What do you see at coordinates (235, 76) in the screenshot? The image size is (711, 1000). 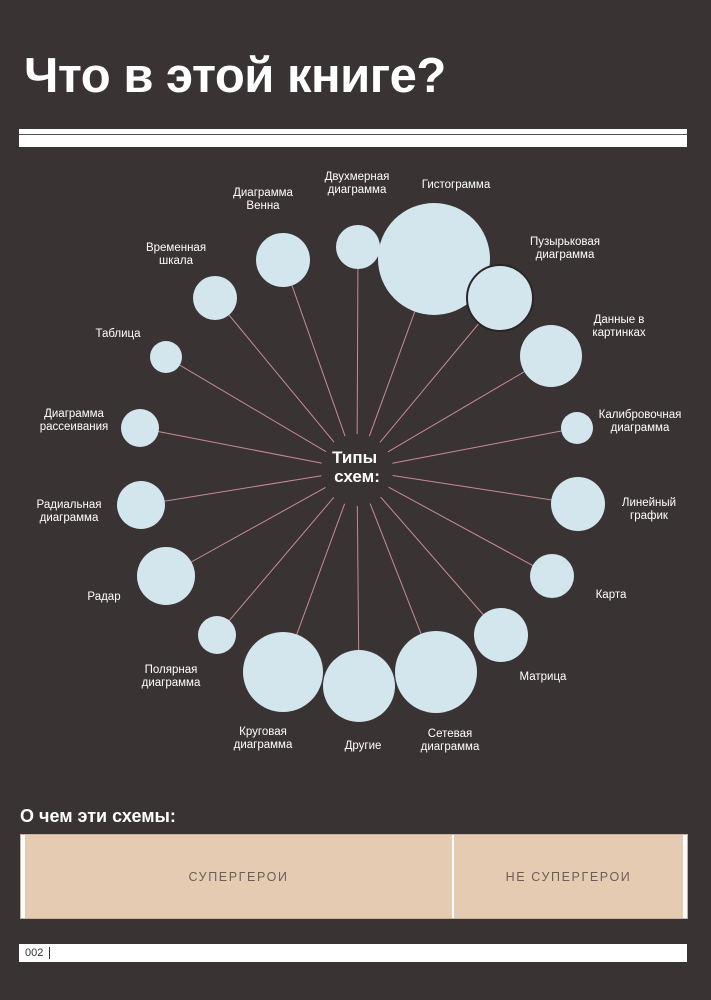 I see `page-title: Что в этой книге?` at bounding box center [235, 76].